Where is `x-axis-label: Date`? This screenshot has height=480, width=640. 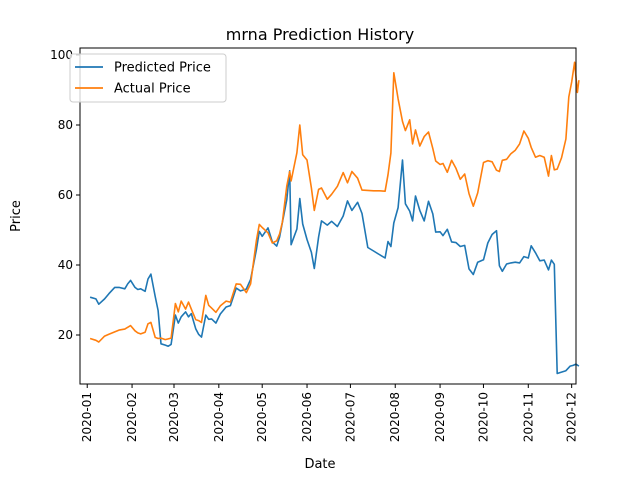 x-axis-label: Date is located at coordinates (319, 464).